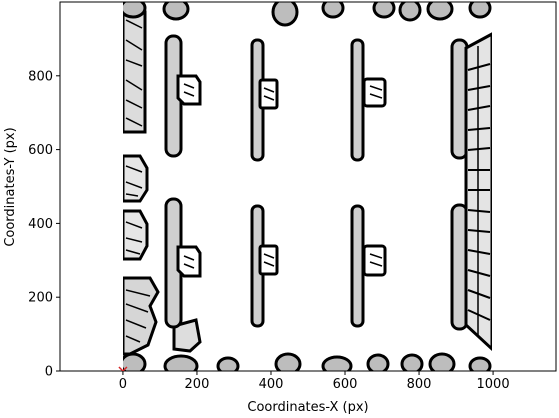 The image size is (559, 418). I want to click on y-tick-label: 0, so click(49, 372).